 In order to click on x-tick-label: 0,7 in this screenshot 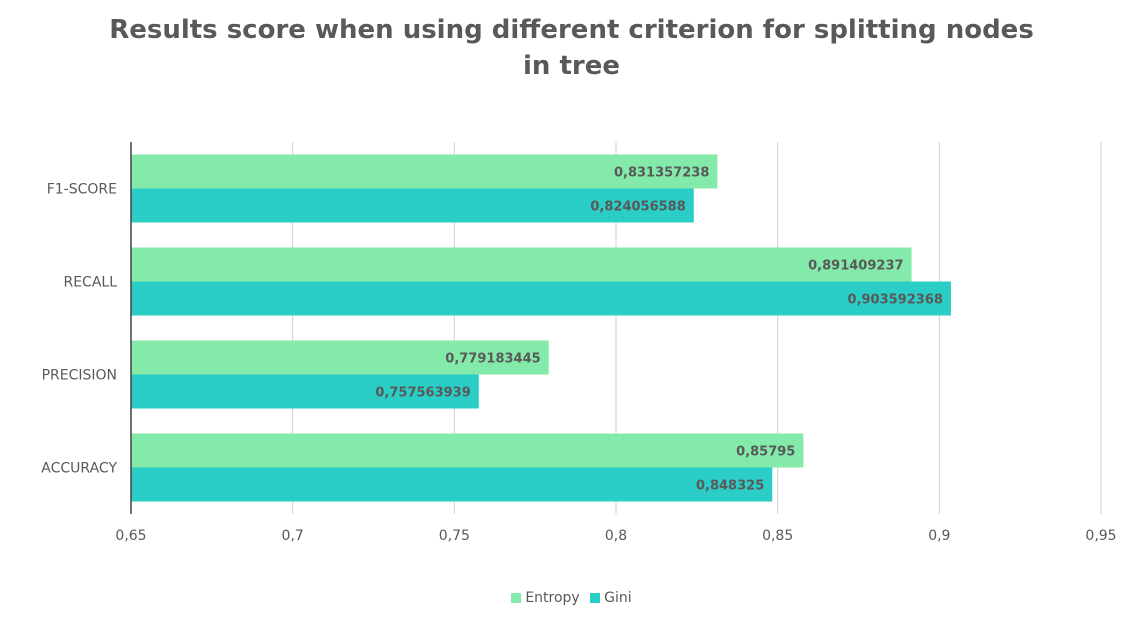, I will do `click(293, 536)`.